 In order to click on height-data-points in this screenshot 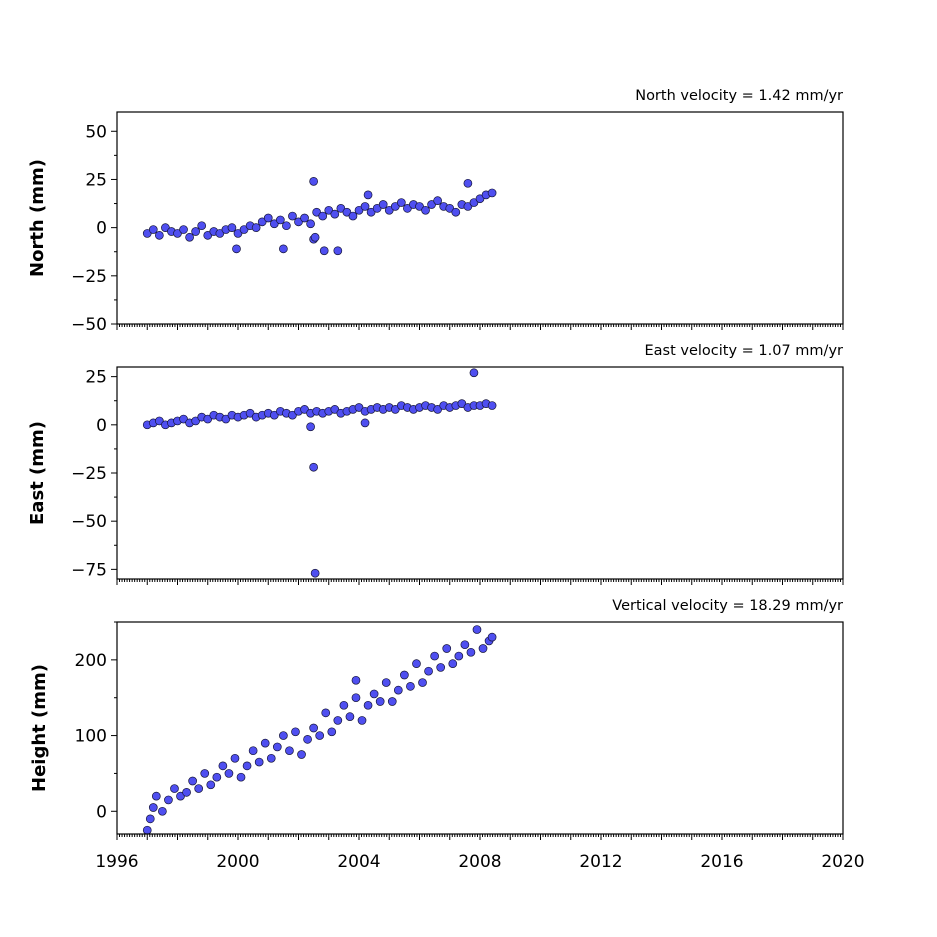, I will do `click(319, 730)`.